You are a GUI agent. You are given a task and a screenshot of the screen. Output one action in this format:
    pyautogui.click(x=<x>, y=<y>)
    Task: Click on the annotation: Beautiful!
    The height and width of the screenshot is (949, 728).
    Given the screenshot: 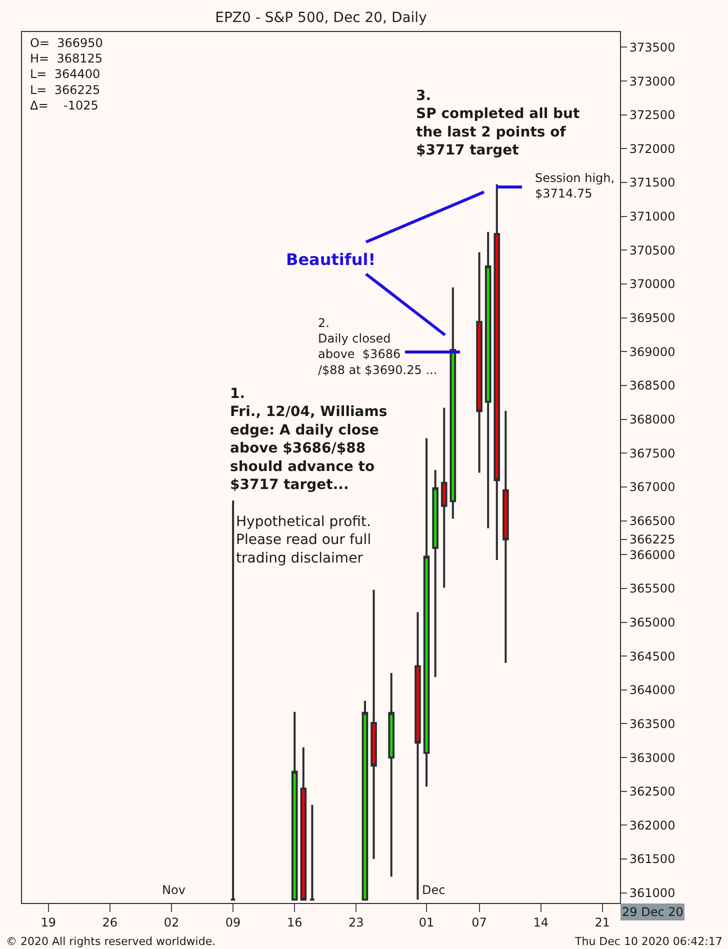 What is the action you would take?
    pyautogui.click(x=331, y=259)
    